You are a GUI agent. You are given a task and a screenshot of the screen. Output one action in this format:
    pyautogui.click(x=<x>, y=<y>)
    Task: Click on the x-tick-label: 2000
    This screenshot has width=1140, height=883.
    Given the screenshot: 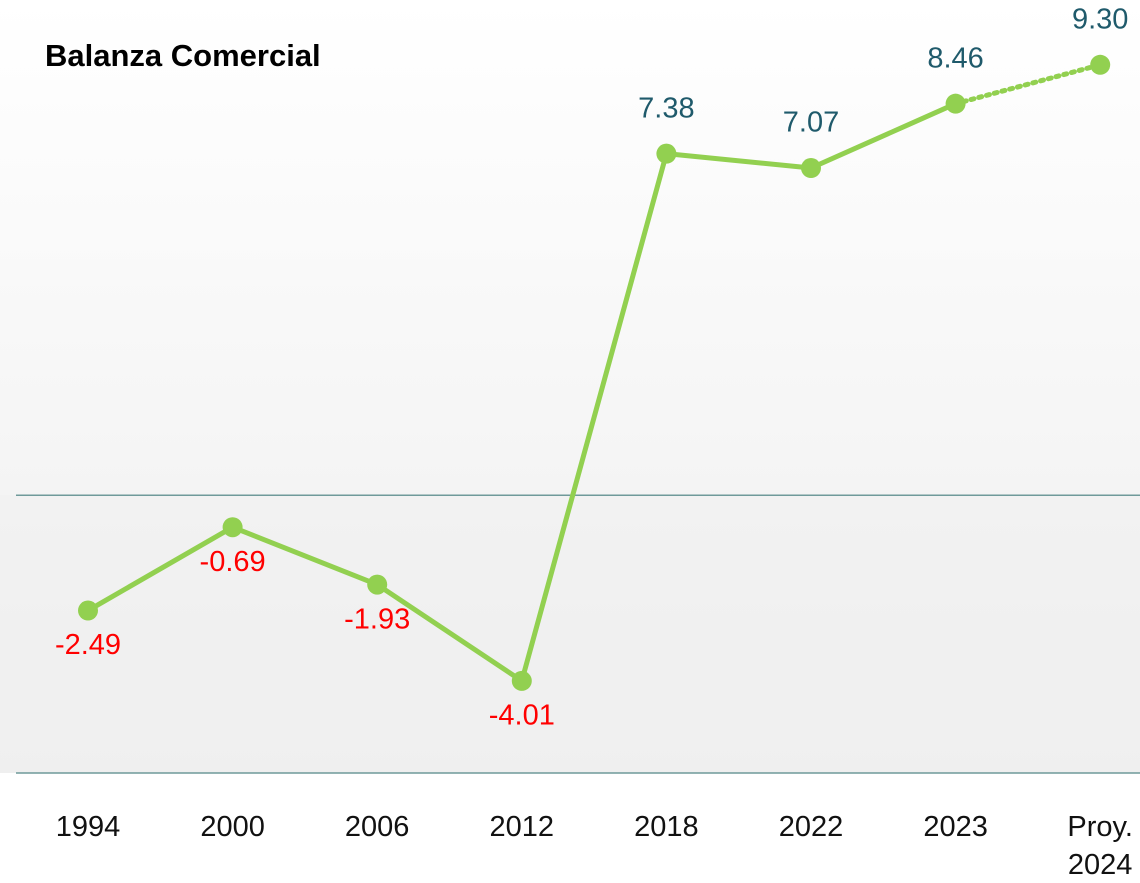 What is the action you would take?
    pyautogui.click(x=232, y=827)
    